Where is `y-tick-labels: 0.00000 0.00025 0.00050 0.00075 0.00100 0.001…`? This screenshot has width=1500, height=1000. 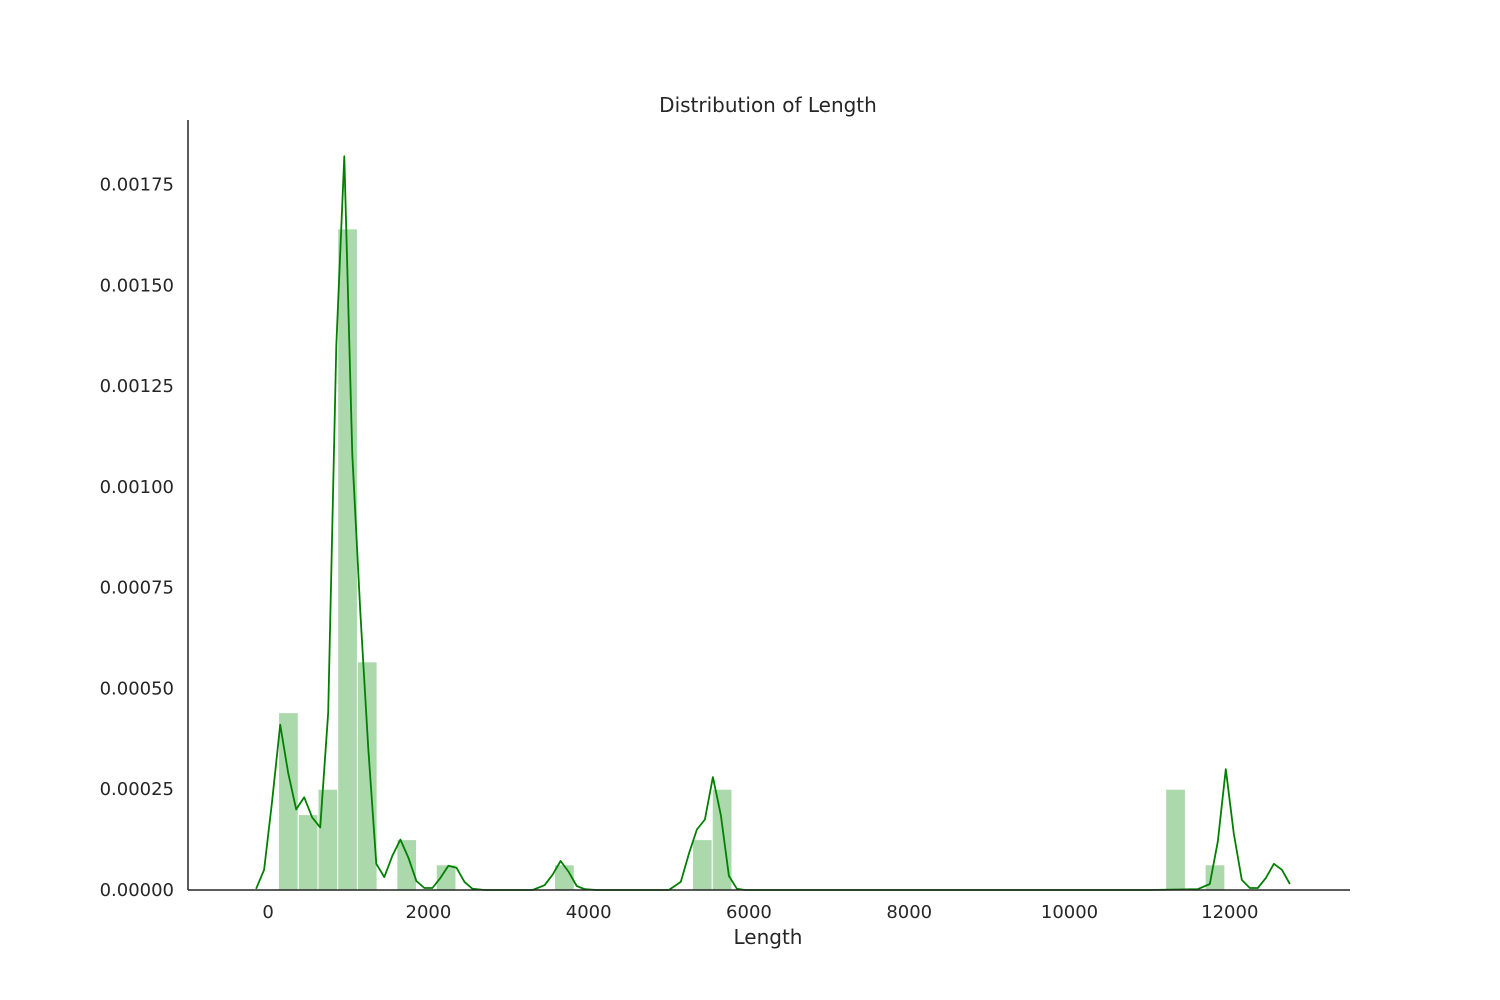
y-tick-labels: 0.00000 0.00025 0.00050 0.00075 0.00100 0.001… is located at coordinates (137, 538).